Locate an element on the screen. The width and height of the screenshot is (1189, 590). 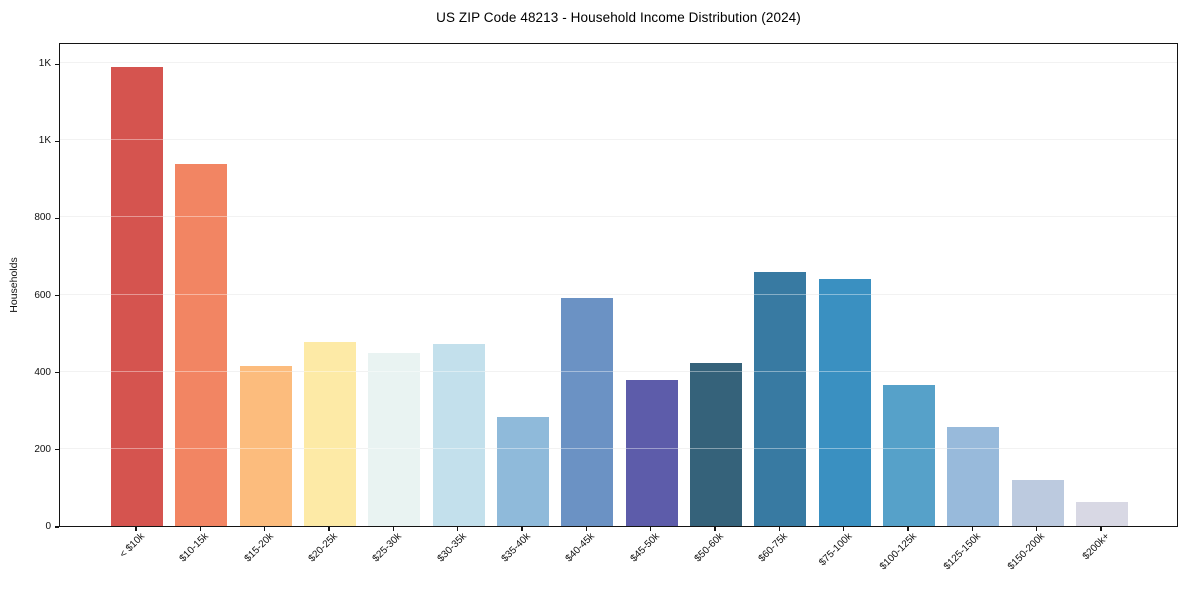
y-tick-label: 800 is located at coordinates (42, 218).